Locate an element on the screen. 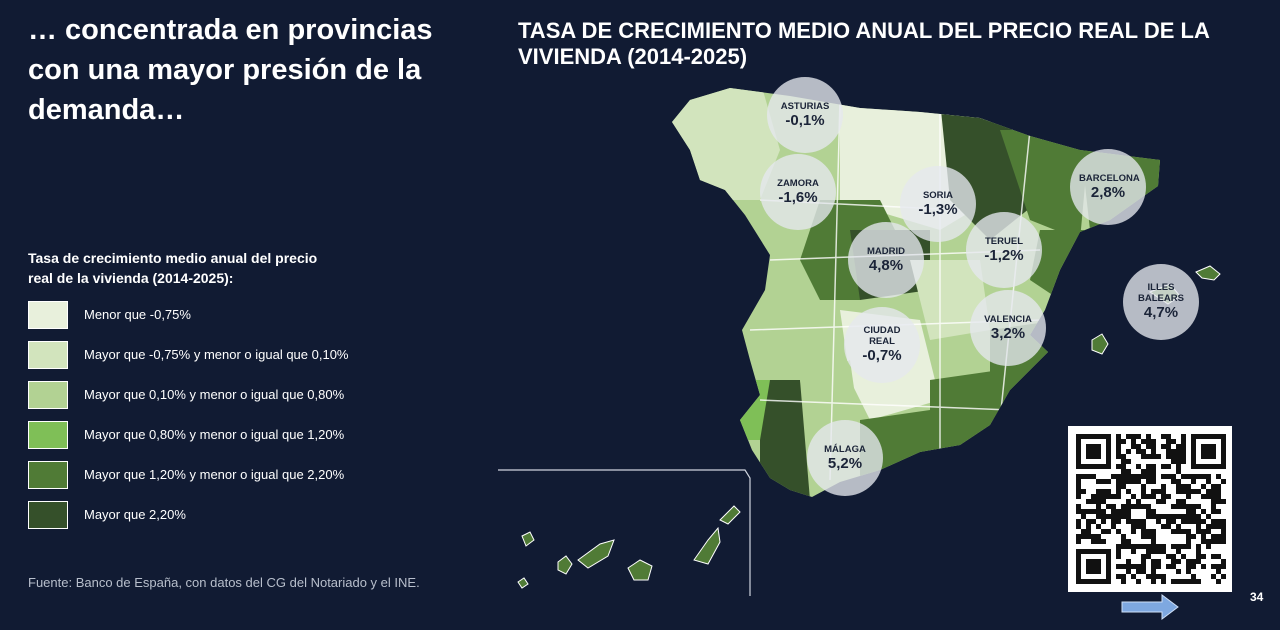 The width and height of the screenshot is (1280, 630). legend-swatch is located at coordinates (48, 435).